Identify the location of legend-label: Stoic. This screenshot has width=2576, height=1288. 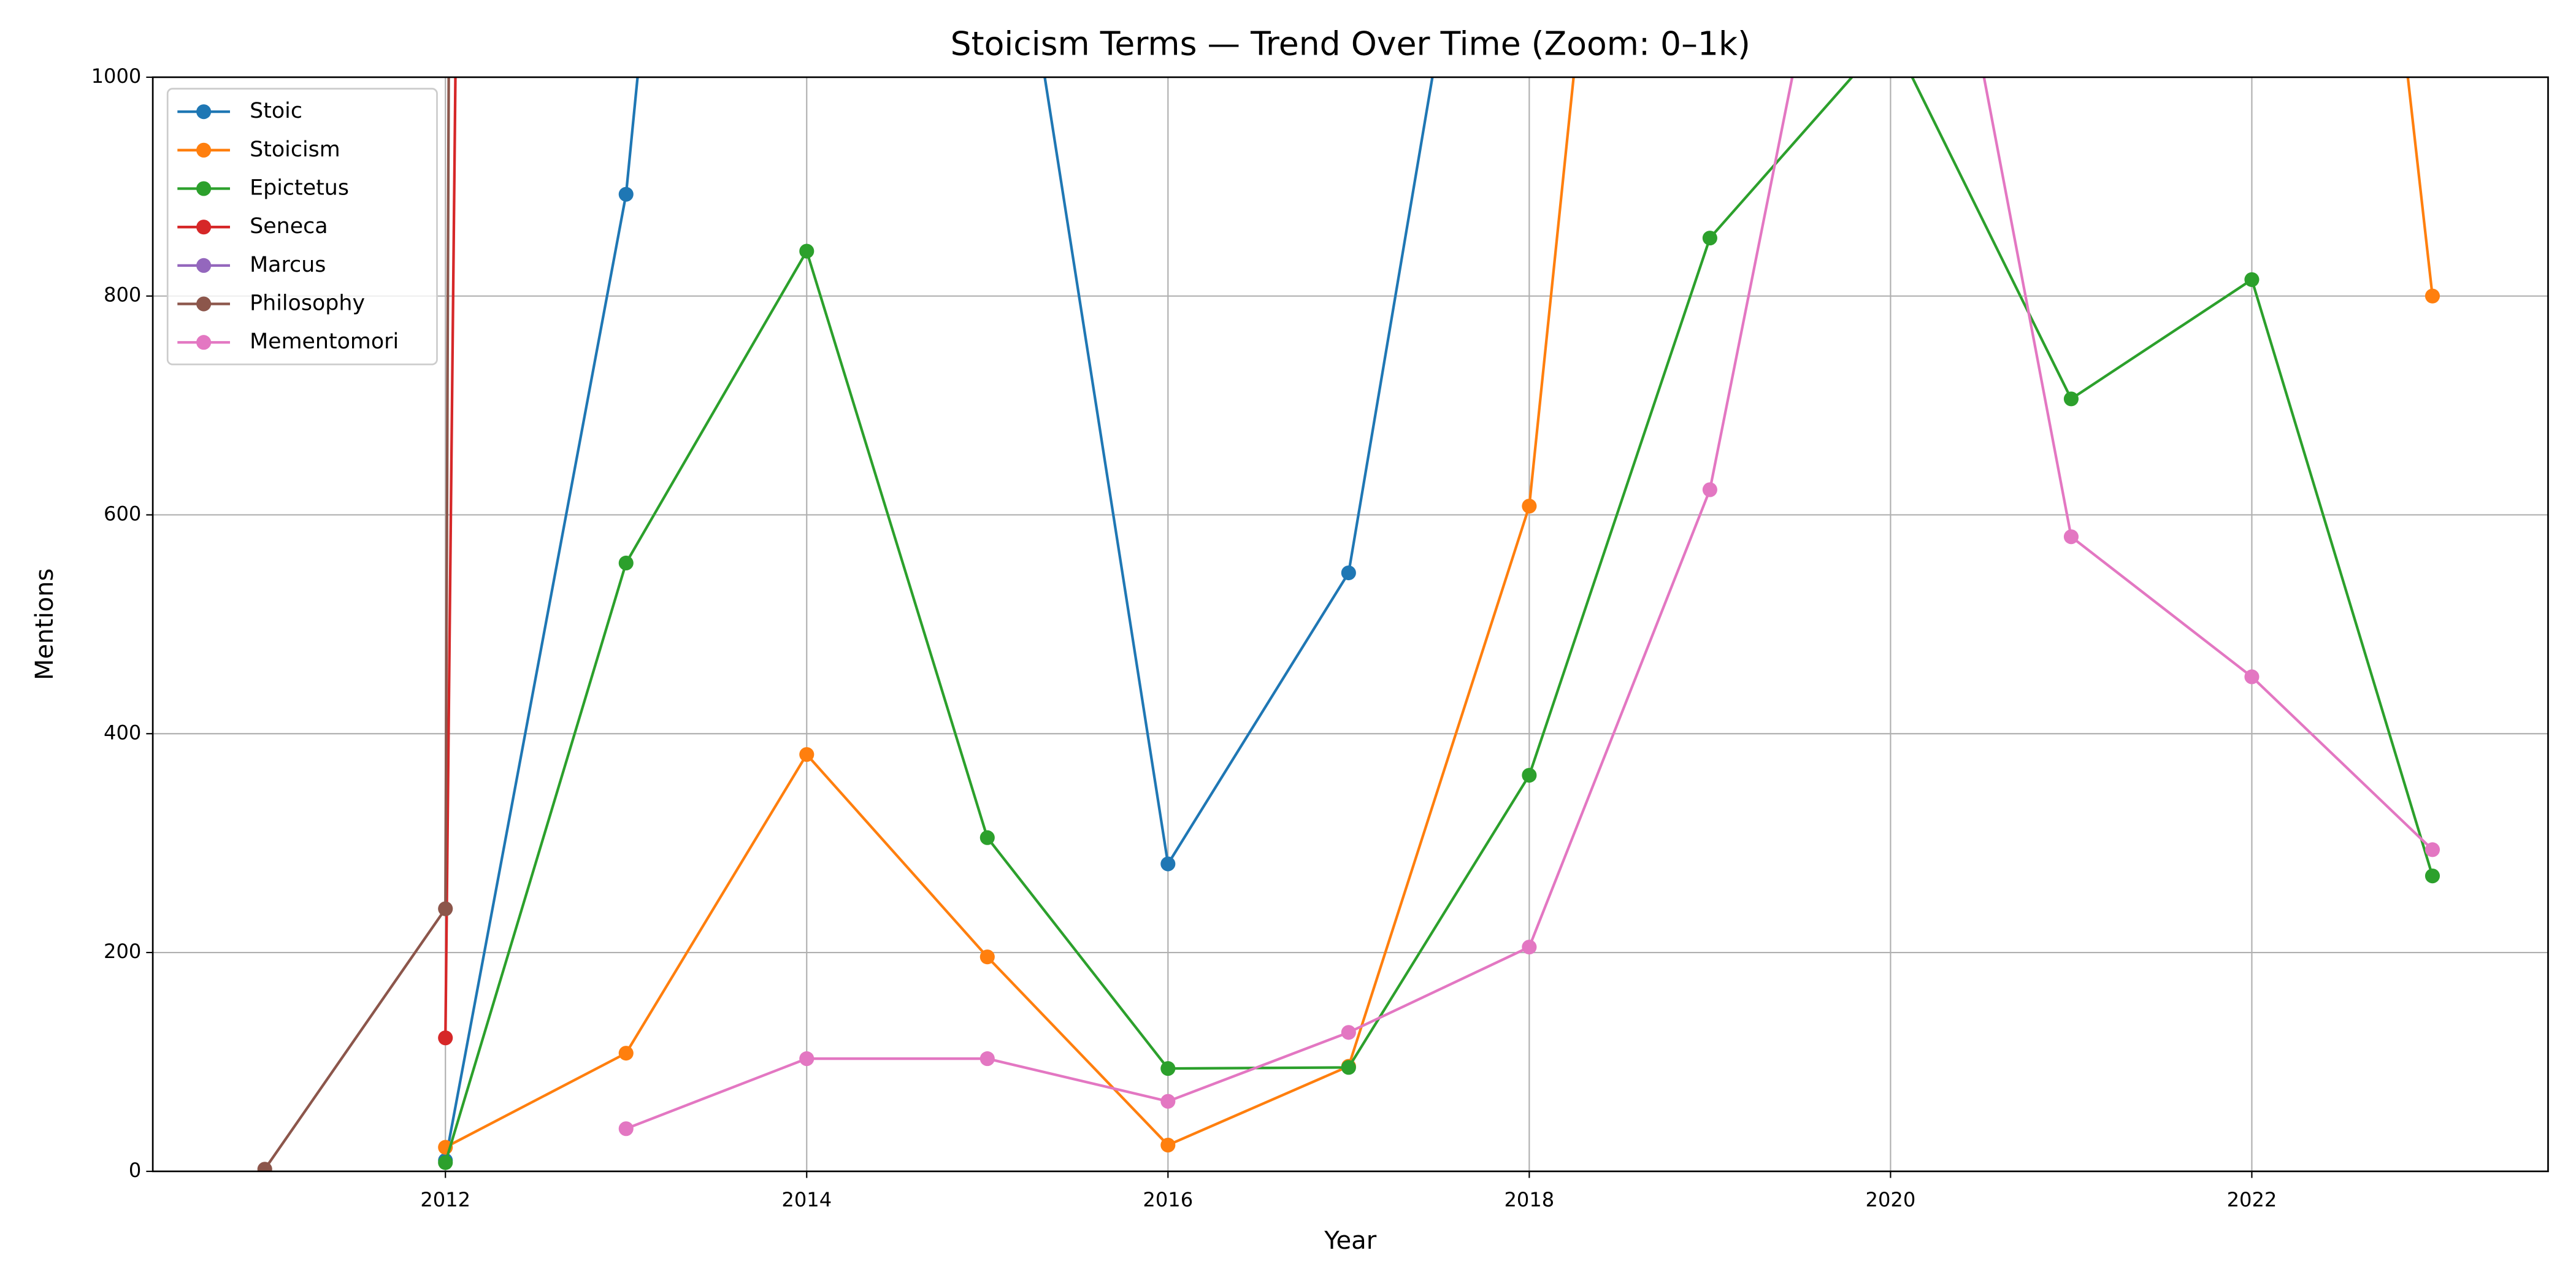
(276, 111).